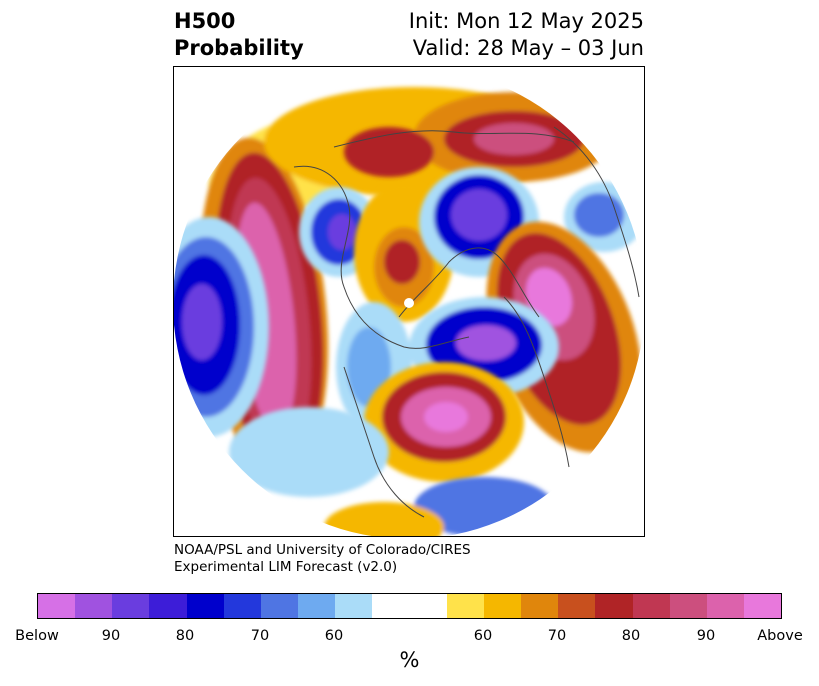 The width and height of the screenshot is (819, 686). Describe the element at coordinates (444, 422) in the screenshot. I see `north-america-above` at that location.